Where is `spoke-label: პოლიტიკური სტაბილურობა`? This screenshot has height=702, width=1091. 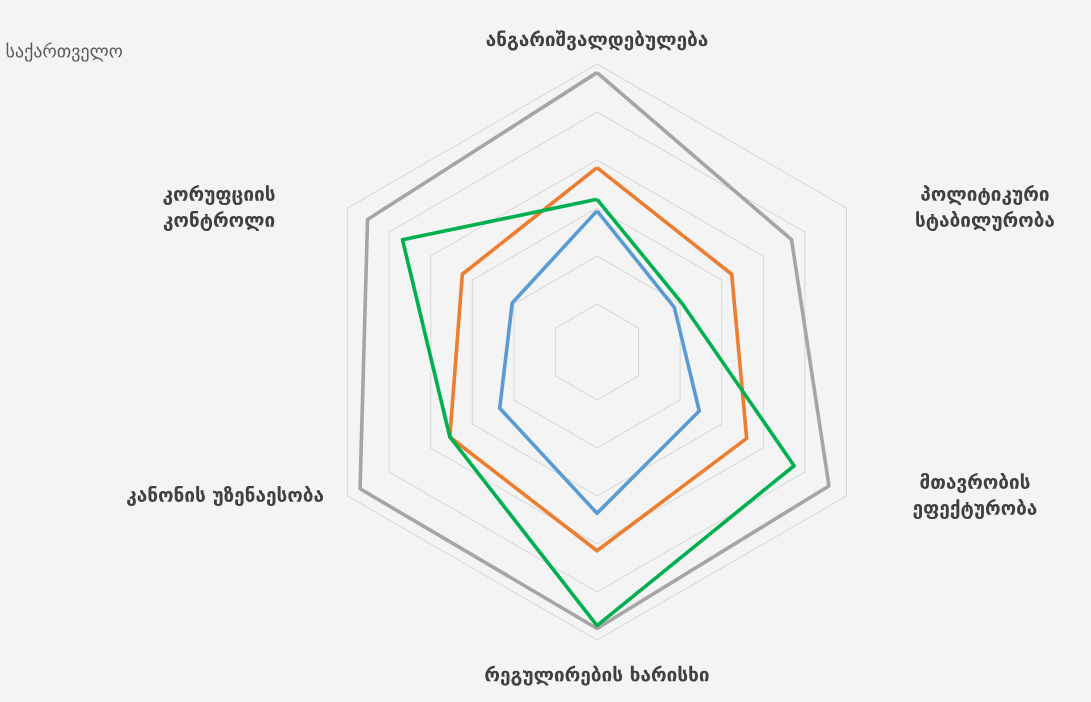 spoke-label: პოლიტიკური სტაბილურობა is located at coordinates (985, 208).